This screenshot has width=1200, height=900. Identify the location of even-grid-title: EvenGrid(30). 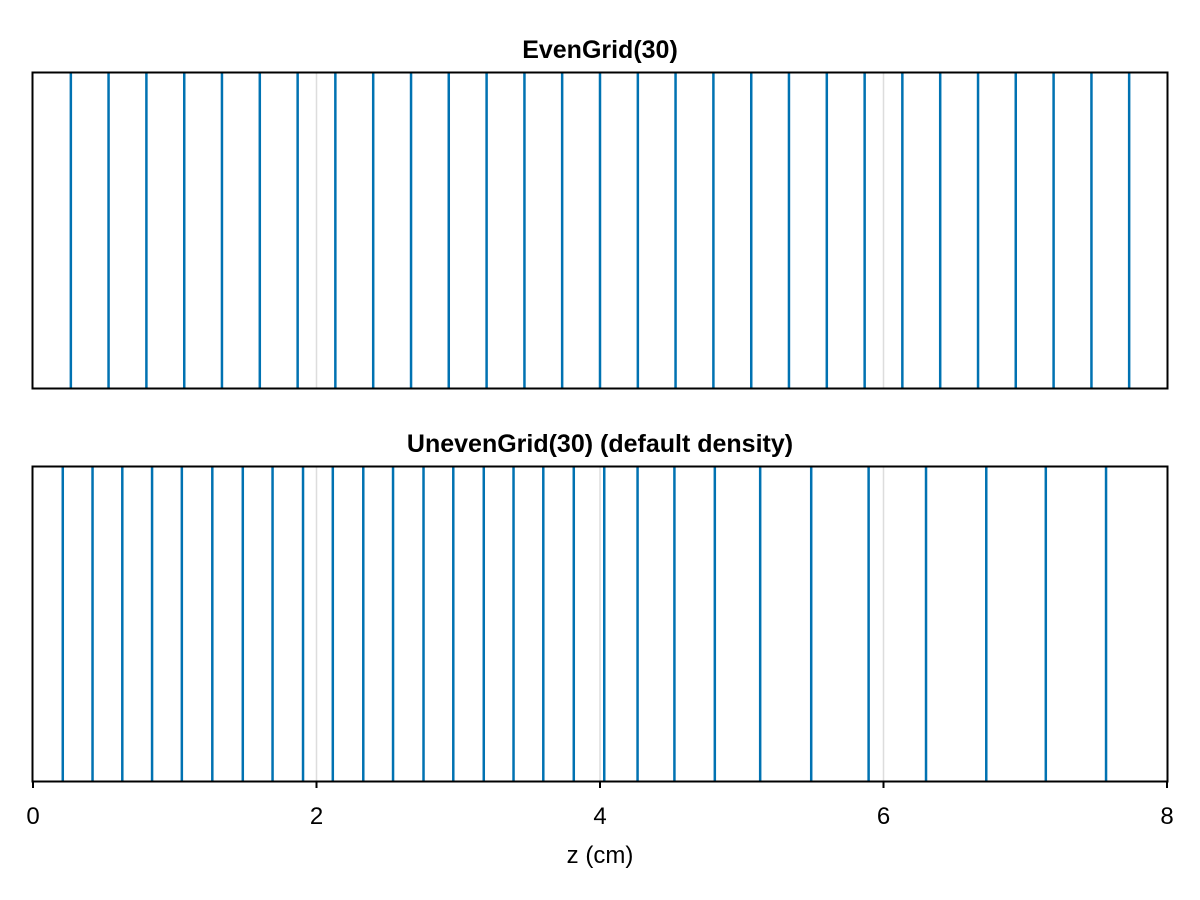
(600, 50).